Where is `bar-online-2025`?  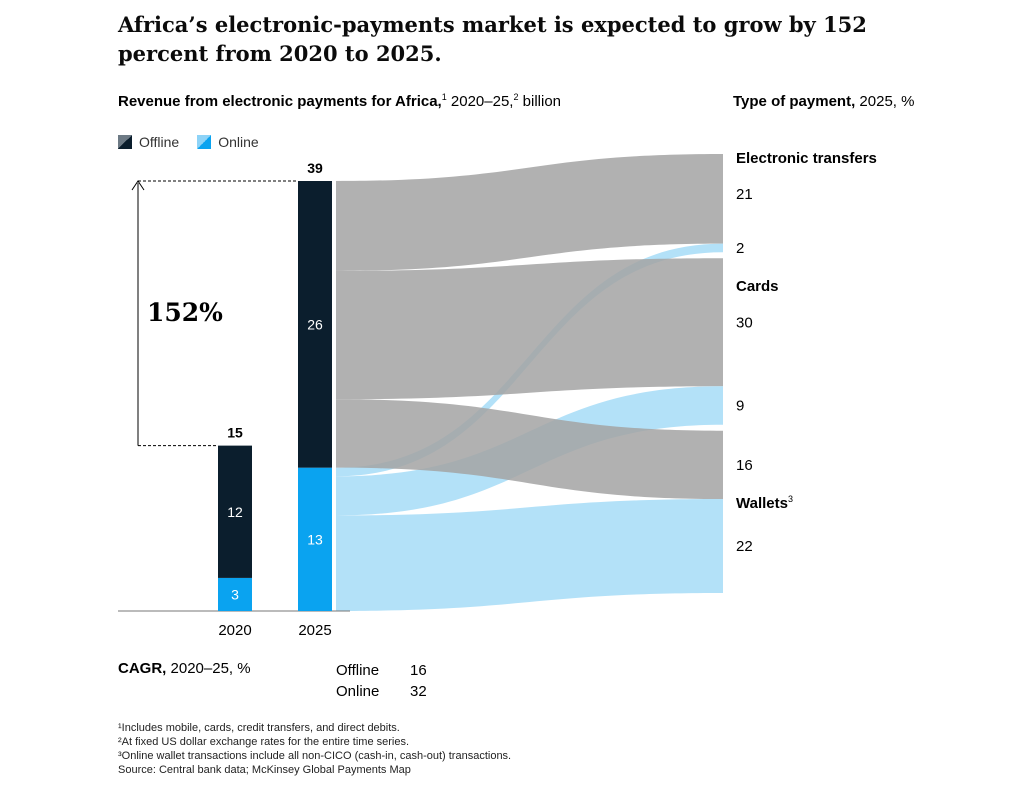
bar-online-2025 is located at coordinates (315, 539).